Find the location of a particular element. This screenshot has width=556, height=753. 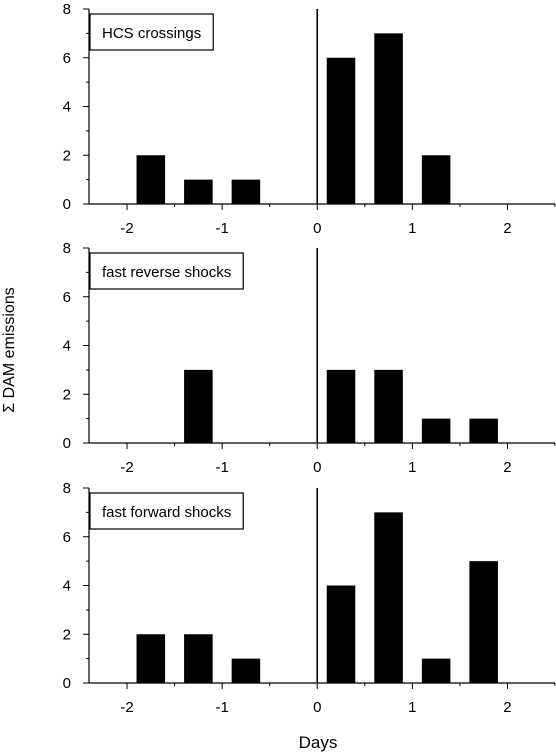

x-axis-label: Days is located at coordinates (318, 742).